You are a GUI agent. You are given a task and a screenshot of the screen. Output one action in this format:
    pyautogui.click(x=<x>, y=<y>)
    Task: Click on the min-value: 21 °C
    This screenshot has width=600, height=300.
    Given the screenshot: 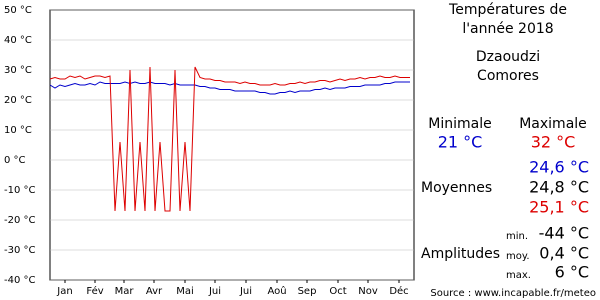 What is the action you would take?
    pyautogui.click(x=460, y=142)
    